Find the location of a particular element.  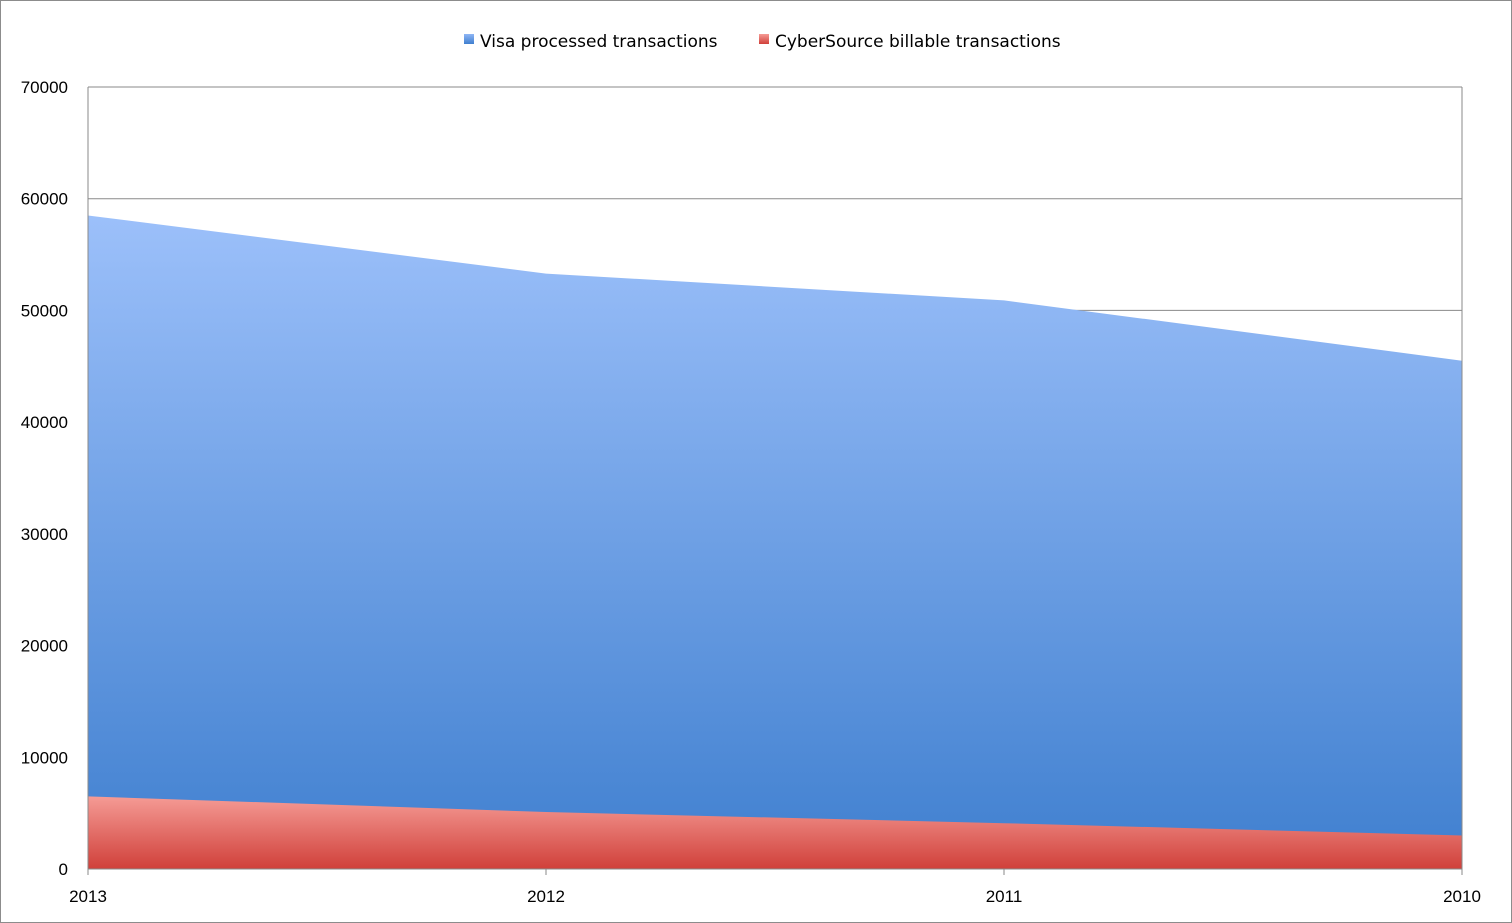

y-tick-label: 40000 is located at coordinates (44, 422).